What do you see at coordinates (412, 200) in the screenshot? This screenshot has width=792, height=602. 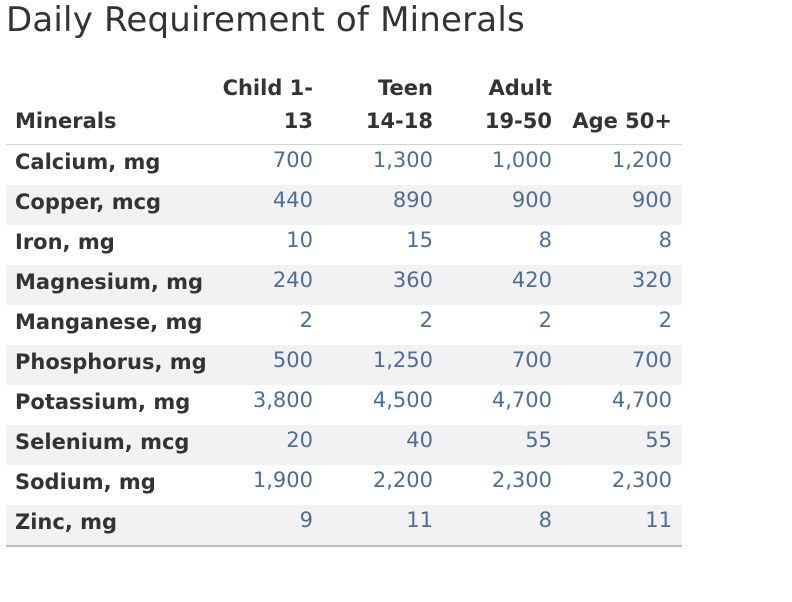 I see `data-cell: 890` at bounding box center [412, 200].